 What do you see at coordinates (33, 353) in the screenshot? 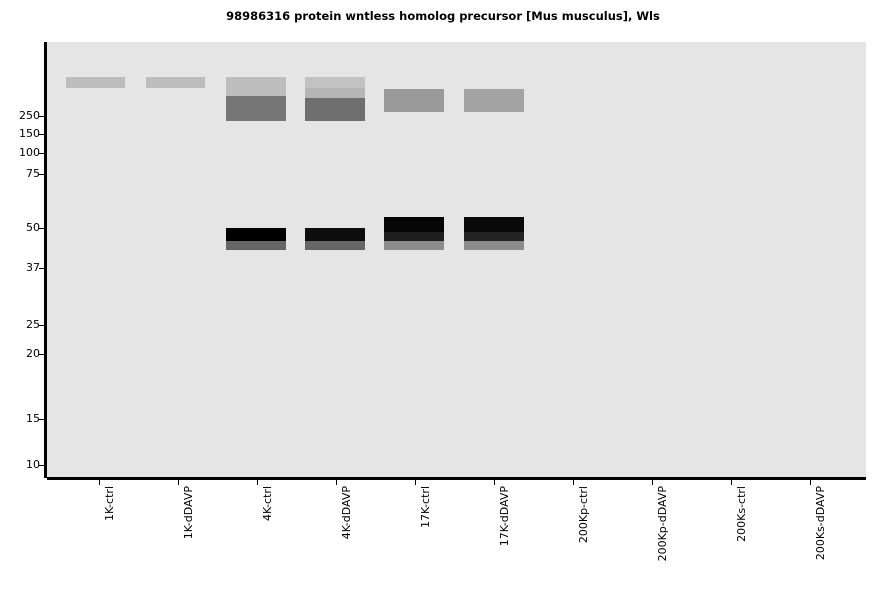
I see `y-tick-label: 20` at bounding box center [33, 353].